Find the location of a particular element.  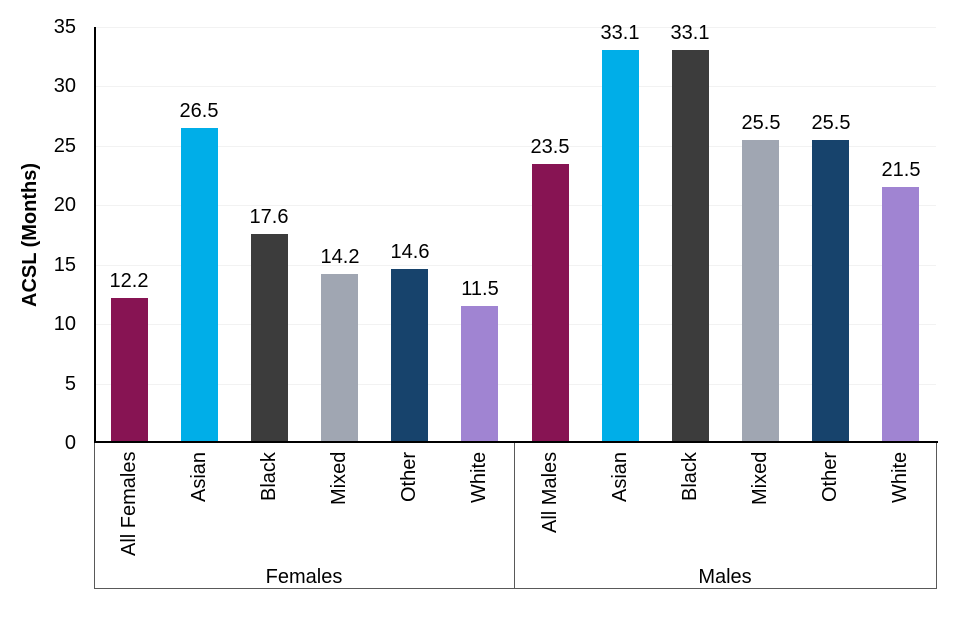

bar-value-label: 26.5 is located at coordinates (199, 111).